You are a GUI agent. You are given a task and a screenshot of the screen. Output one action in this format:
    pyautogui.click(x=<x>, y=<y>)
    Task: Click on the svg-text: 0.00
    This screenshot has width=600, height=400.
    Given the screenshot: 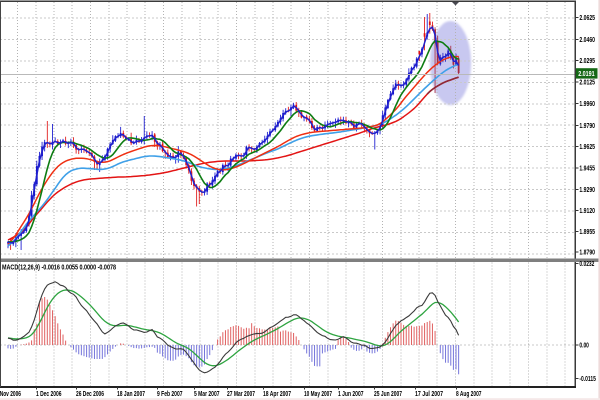 What is the action you would take?
    pyautogui.click(x=584, y=345)
    